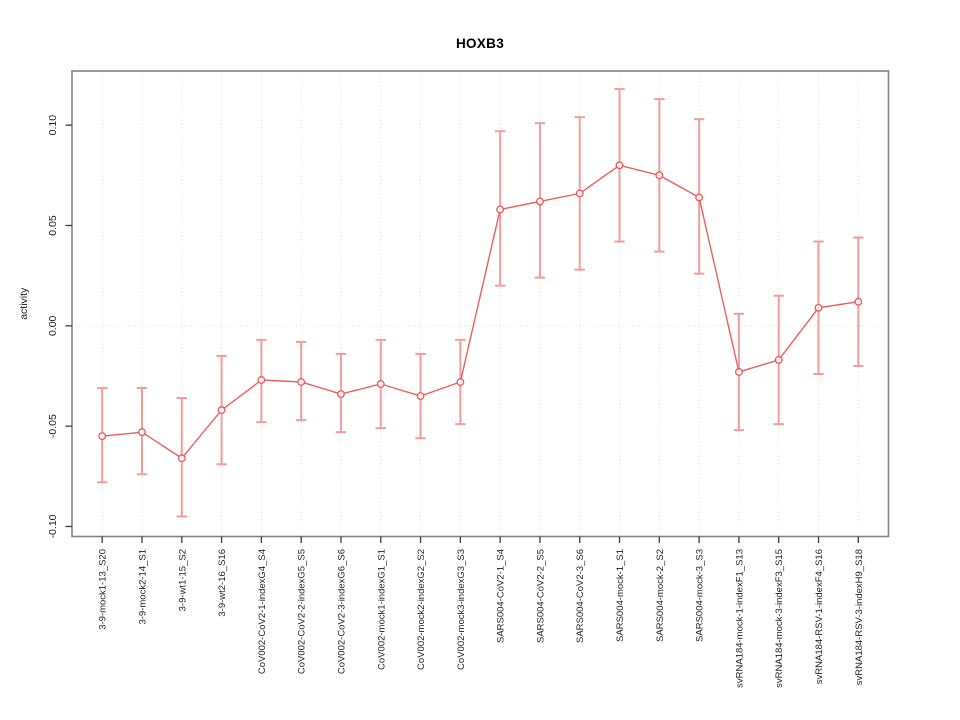 The height and width of the screenshot is (720, 960). I want to click on x-tick-label: 3-9-mock2-14_S1, so click(142, 587).